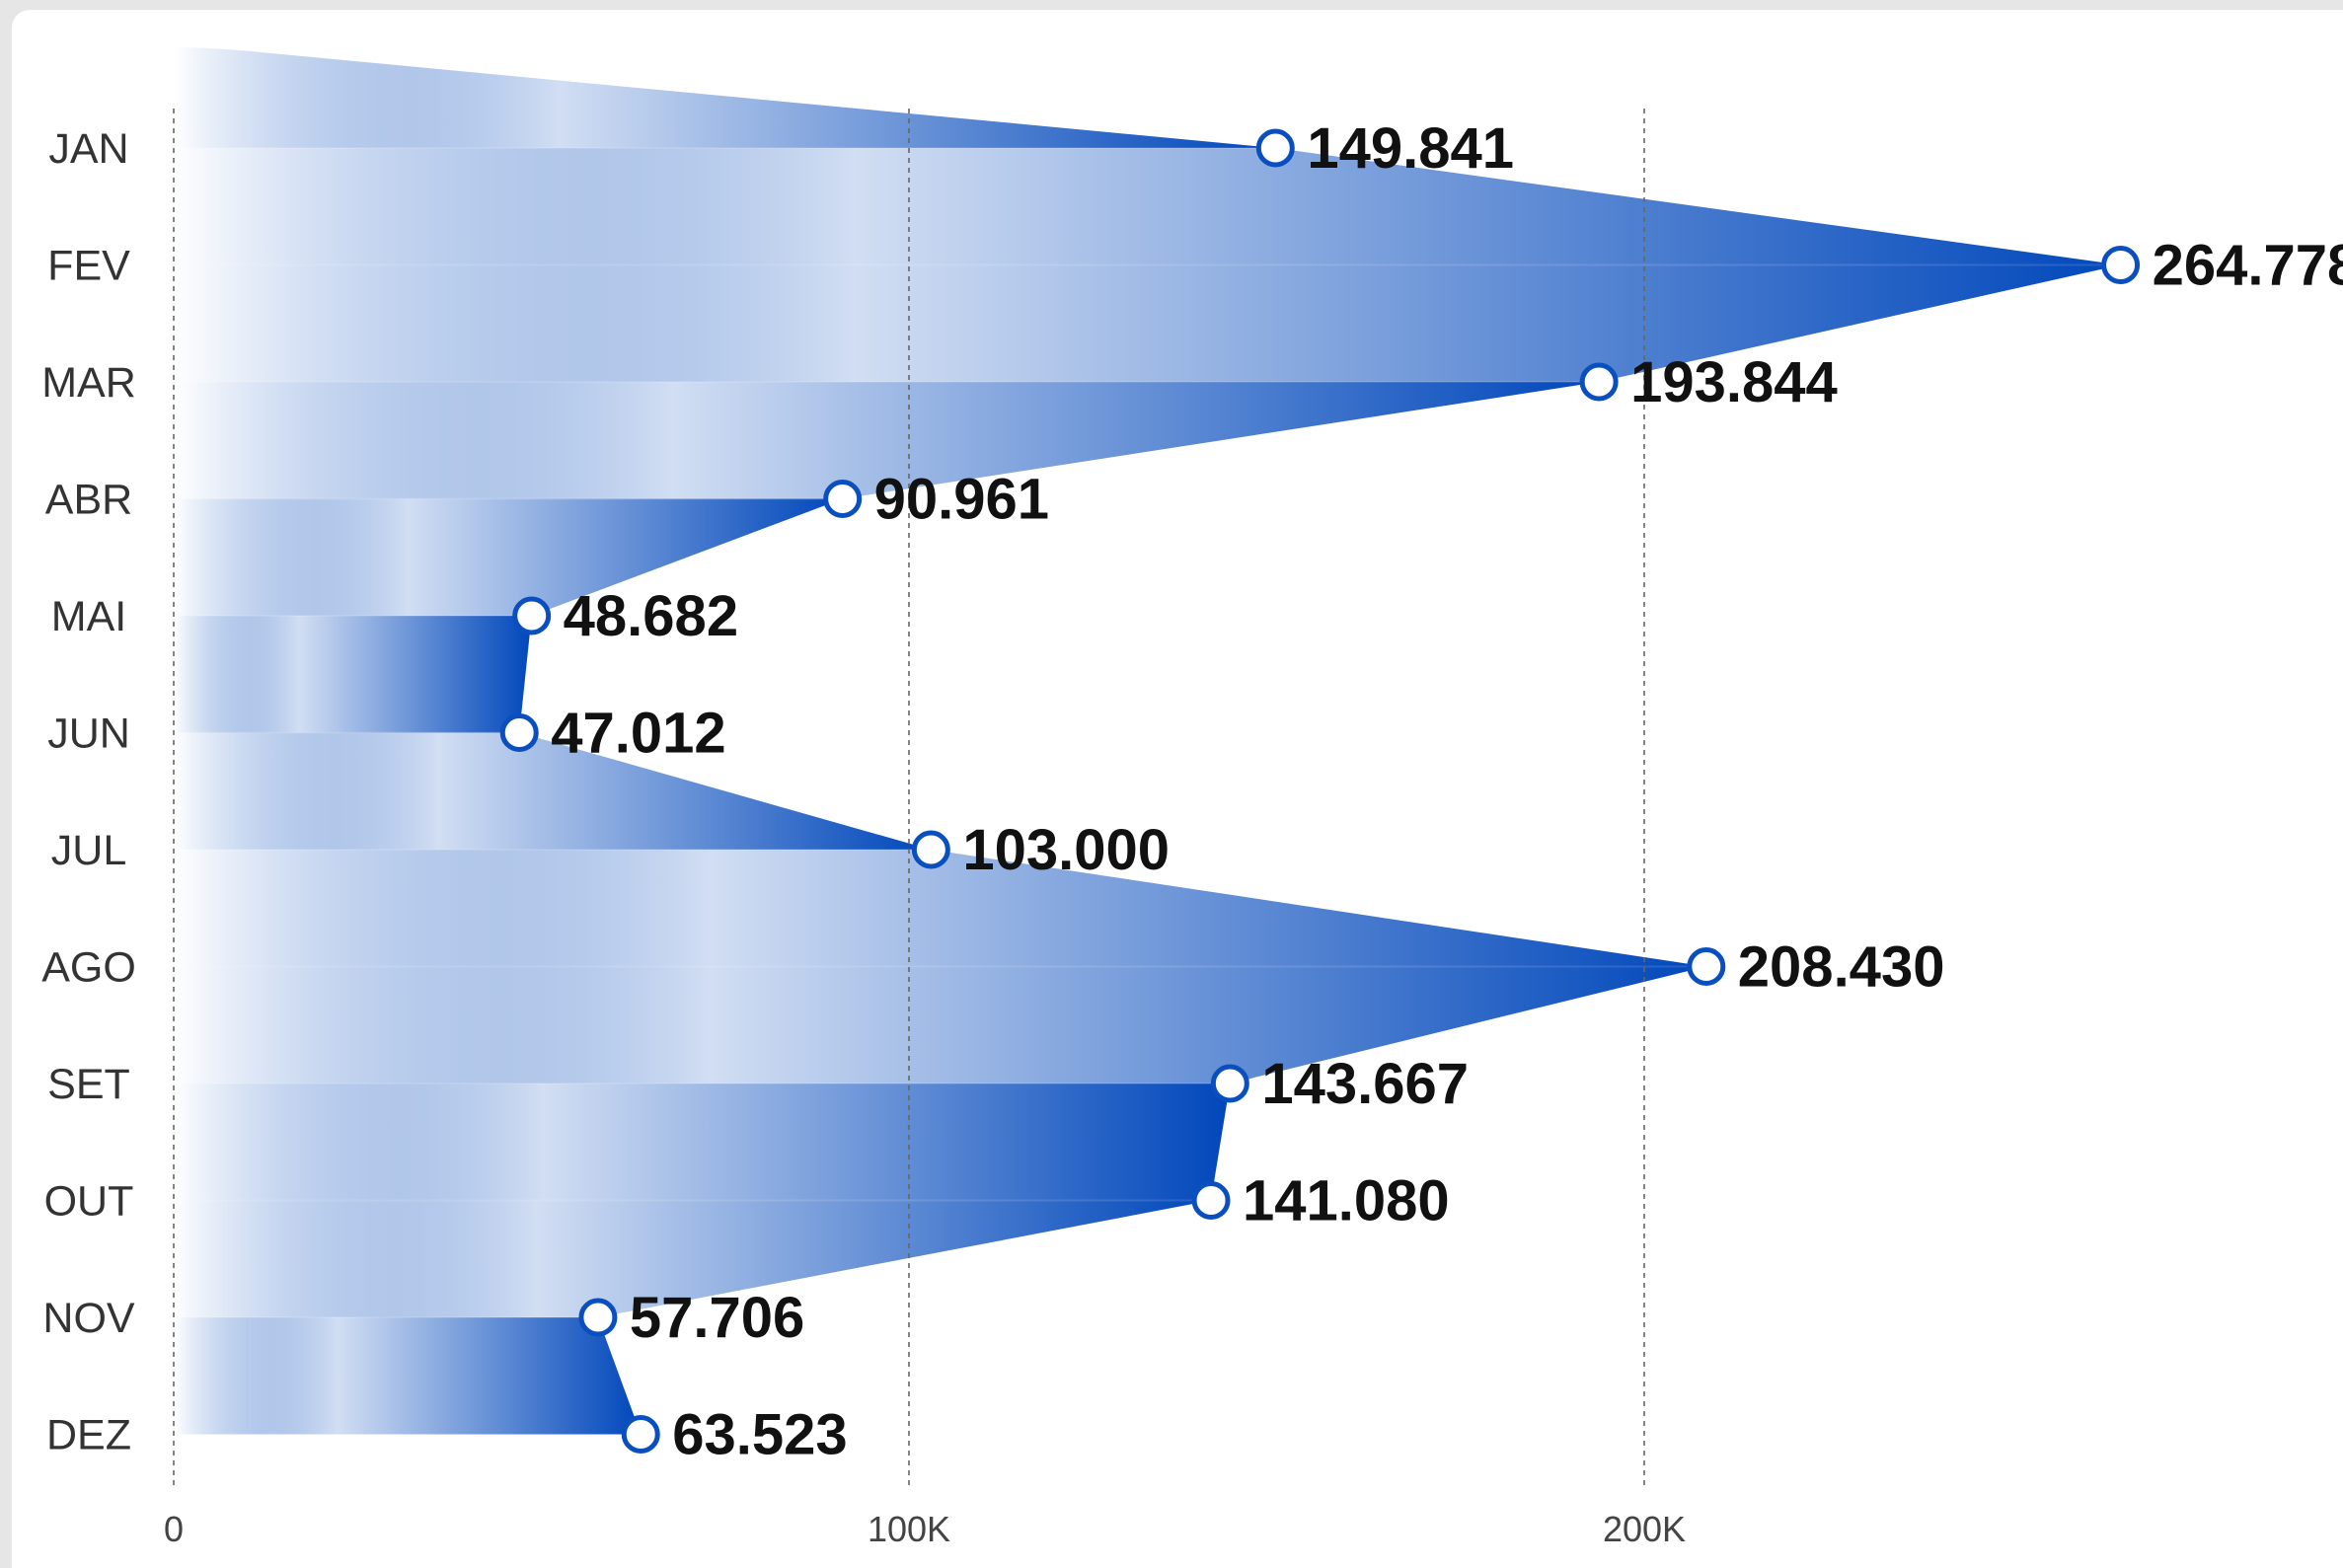 This screenshot has width=2343, height=1568. Describe the element at coordinates (1347, 1201) in the screenshot. I see `data-label-out: 141.080` at that location.